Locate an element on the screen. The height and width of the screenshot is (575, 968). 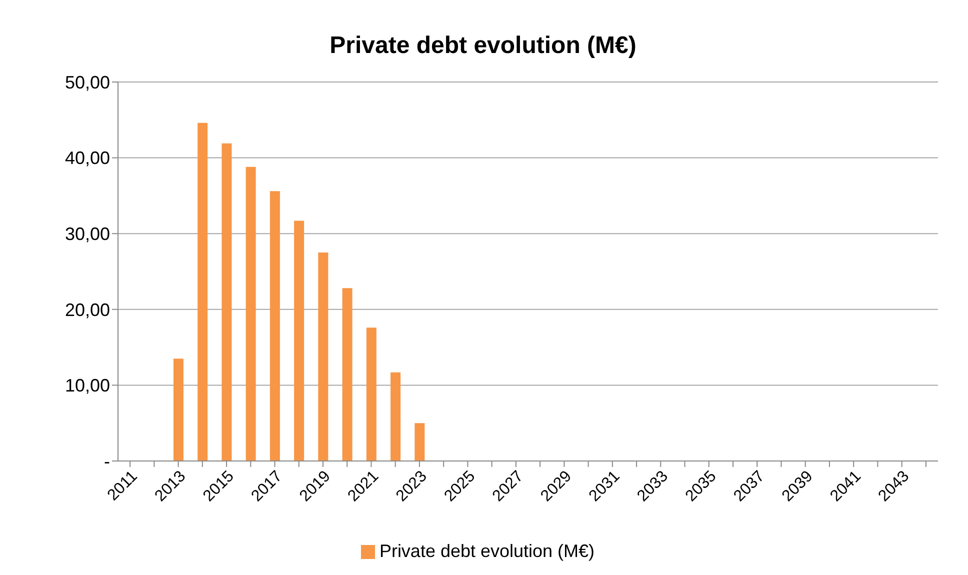
chart-title: Private debt evolution (M€) is located at coordinates (483, 46).